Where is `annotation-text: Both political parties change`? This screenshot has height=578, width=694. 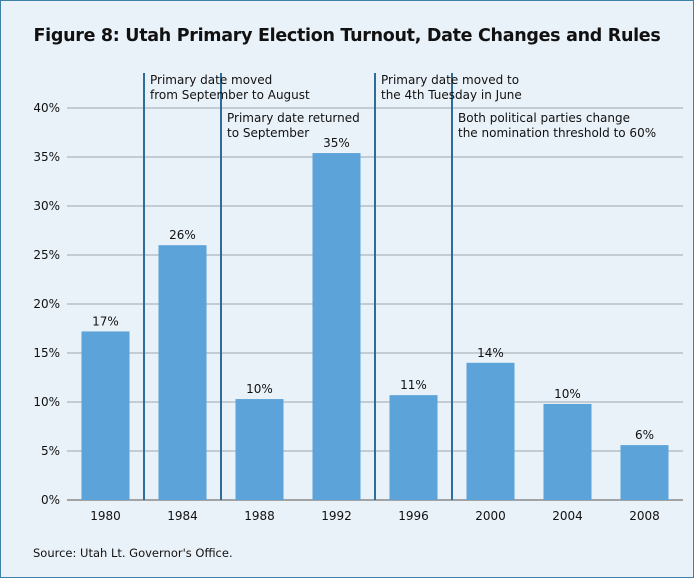 annotation-text: Both political parties change is located at coordinates (544, 118).